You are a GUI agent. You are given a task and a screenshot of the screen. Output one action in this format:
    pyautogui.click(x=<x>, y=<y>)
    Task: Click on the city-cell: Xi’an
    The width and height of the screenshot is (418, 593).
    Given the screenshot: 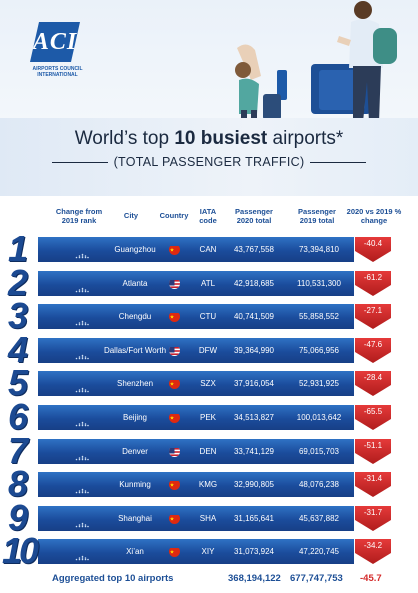 What is the action you would take?
    pyautogui.click(x=135, y=552)
    